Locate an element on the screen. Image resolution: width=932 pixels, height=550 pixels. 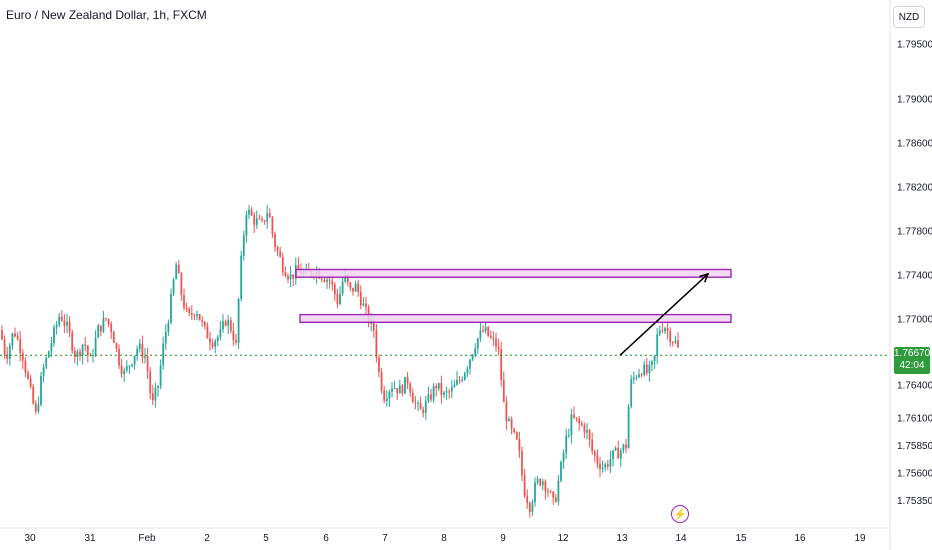
projection-arrow-head is located at coordinates (704, 277).